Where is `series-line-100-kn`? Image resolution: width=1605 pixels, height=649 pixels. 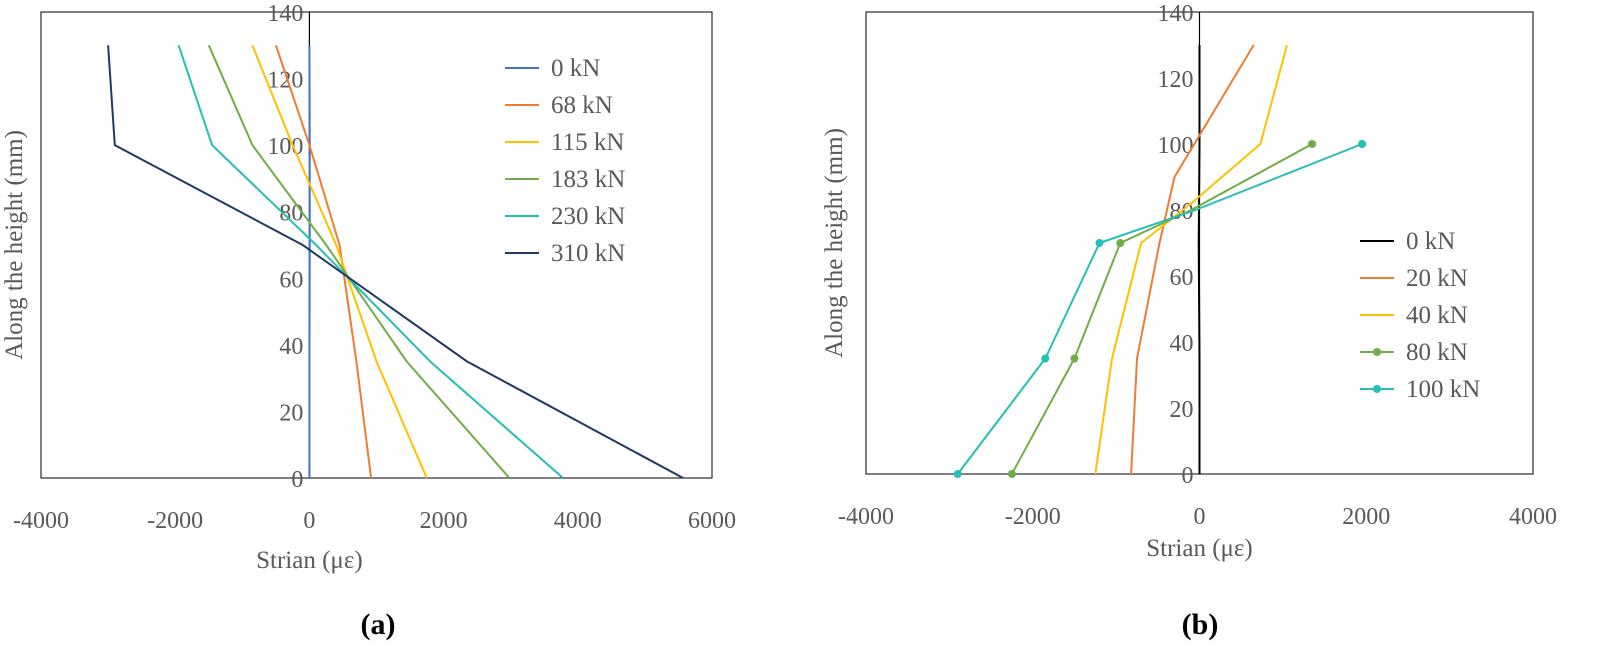
series-line-100-kn is located at coordinates (1159, 309).